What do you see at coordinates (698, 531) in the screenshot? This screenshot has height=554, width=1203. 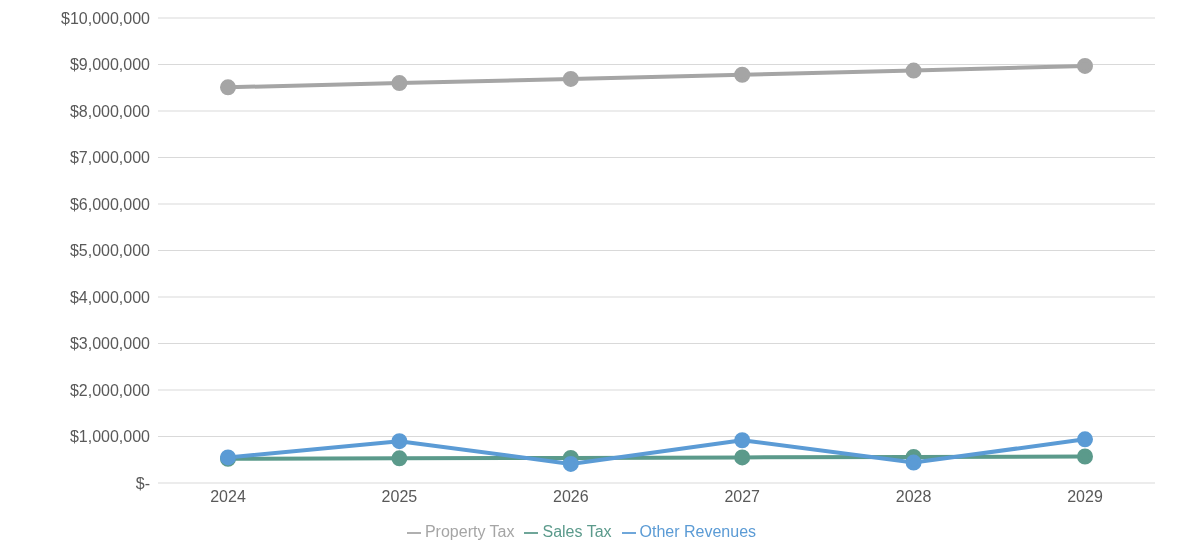 I see `legend-label: Other Revenues` at bounding box center [698, 531].